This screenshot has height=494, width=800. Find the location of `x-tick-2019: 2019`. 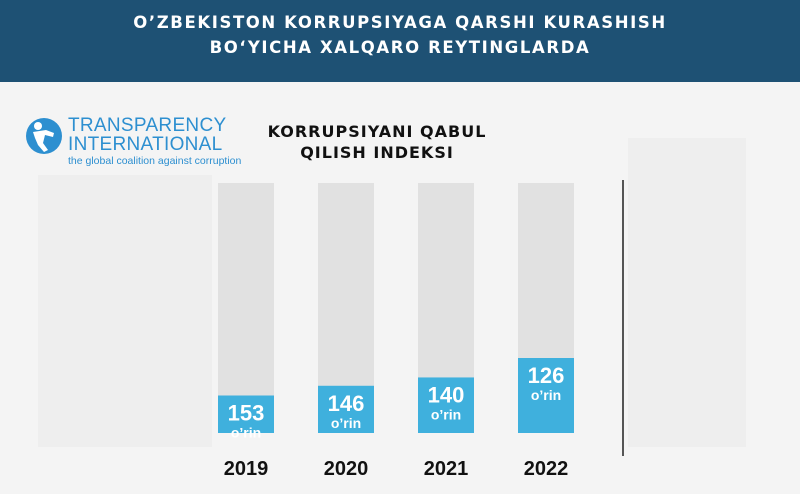

x-tick-2019: 2019 is located at coordinates (246, 469).